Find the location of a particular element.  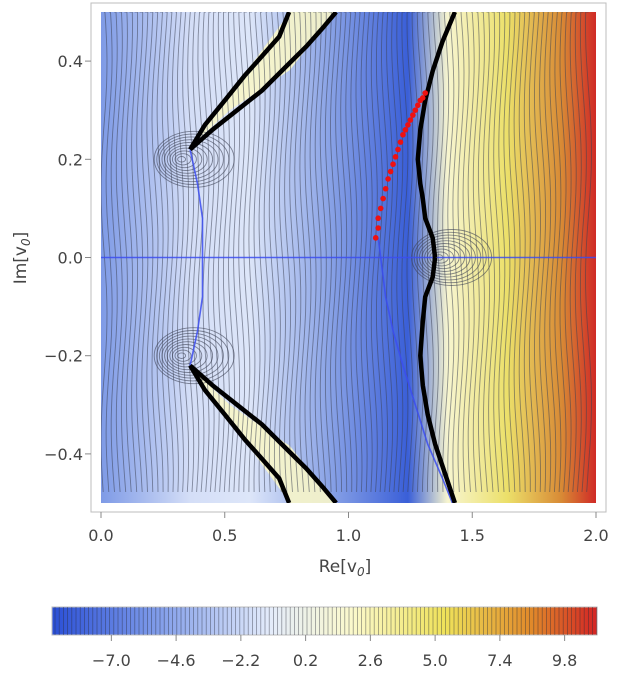

red-points is located at coordinates (400, 165).